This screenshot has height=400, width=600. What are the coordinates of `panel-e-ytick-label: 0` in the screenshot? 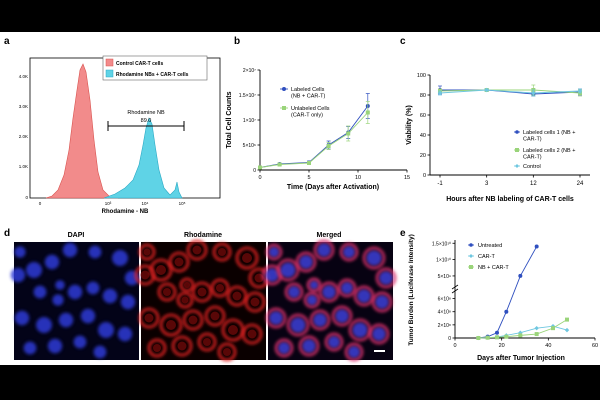 It's located at (449, 339).